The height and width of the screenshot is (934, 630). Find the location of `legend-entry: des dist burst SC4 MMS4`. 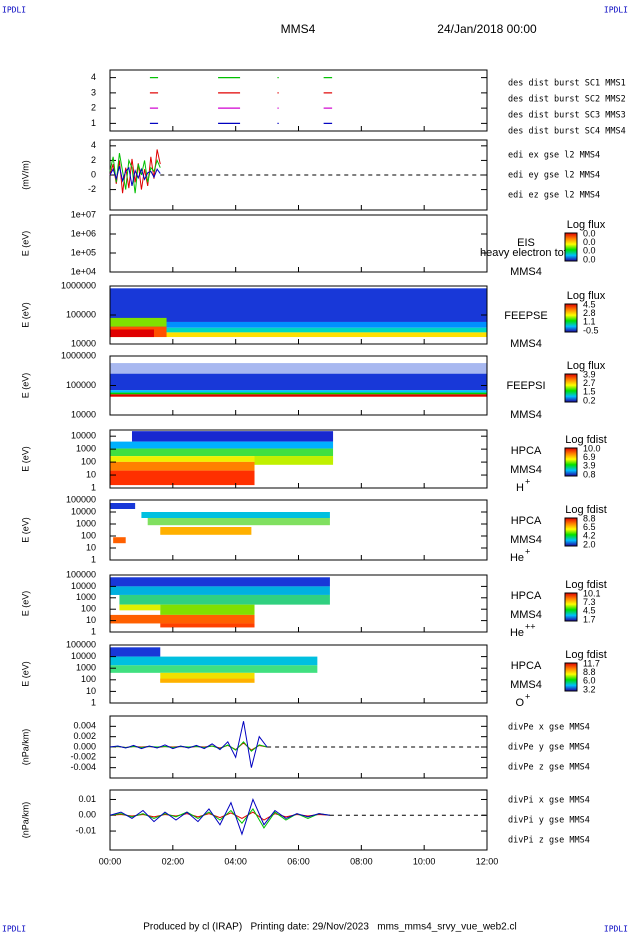

legend-entry: des dist burst SC4 MMS4 is located at coordinates (567, 132).